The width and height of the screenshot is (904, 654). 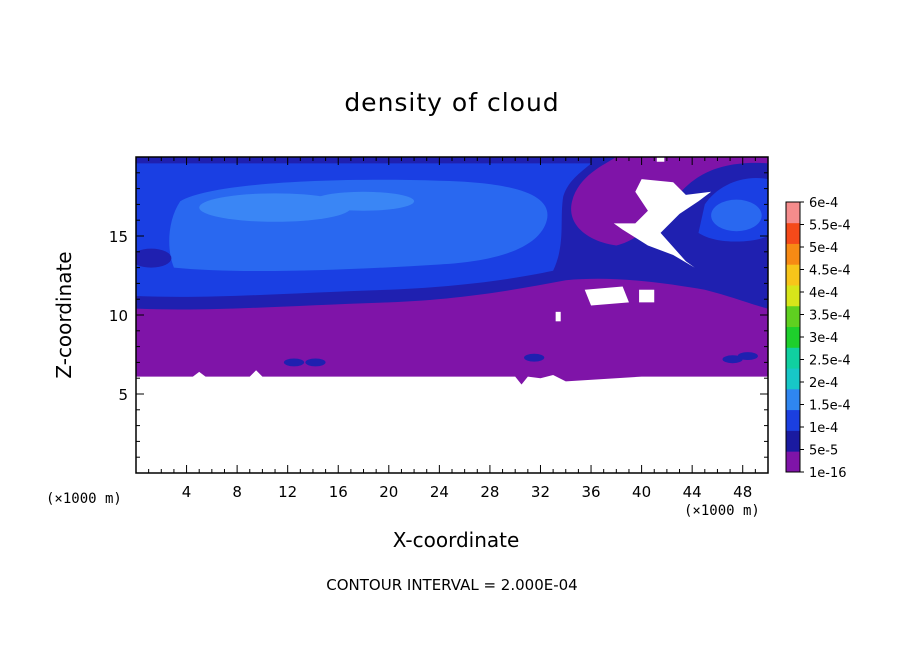 I want to click on colorbar-label: 5e-4, so click(x=823, y=248).